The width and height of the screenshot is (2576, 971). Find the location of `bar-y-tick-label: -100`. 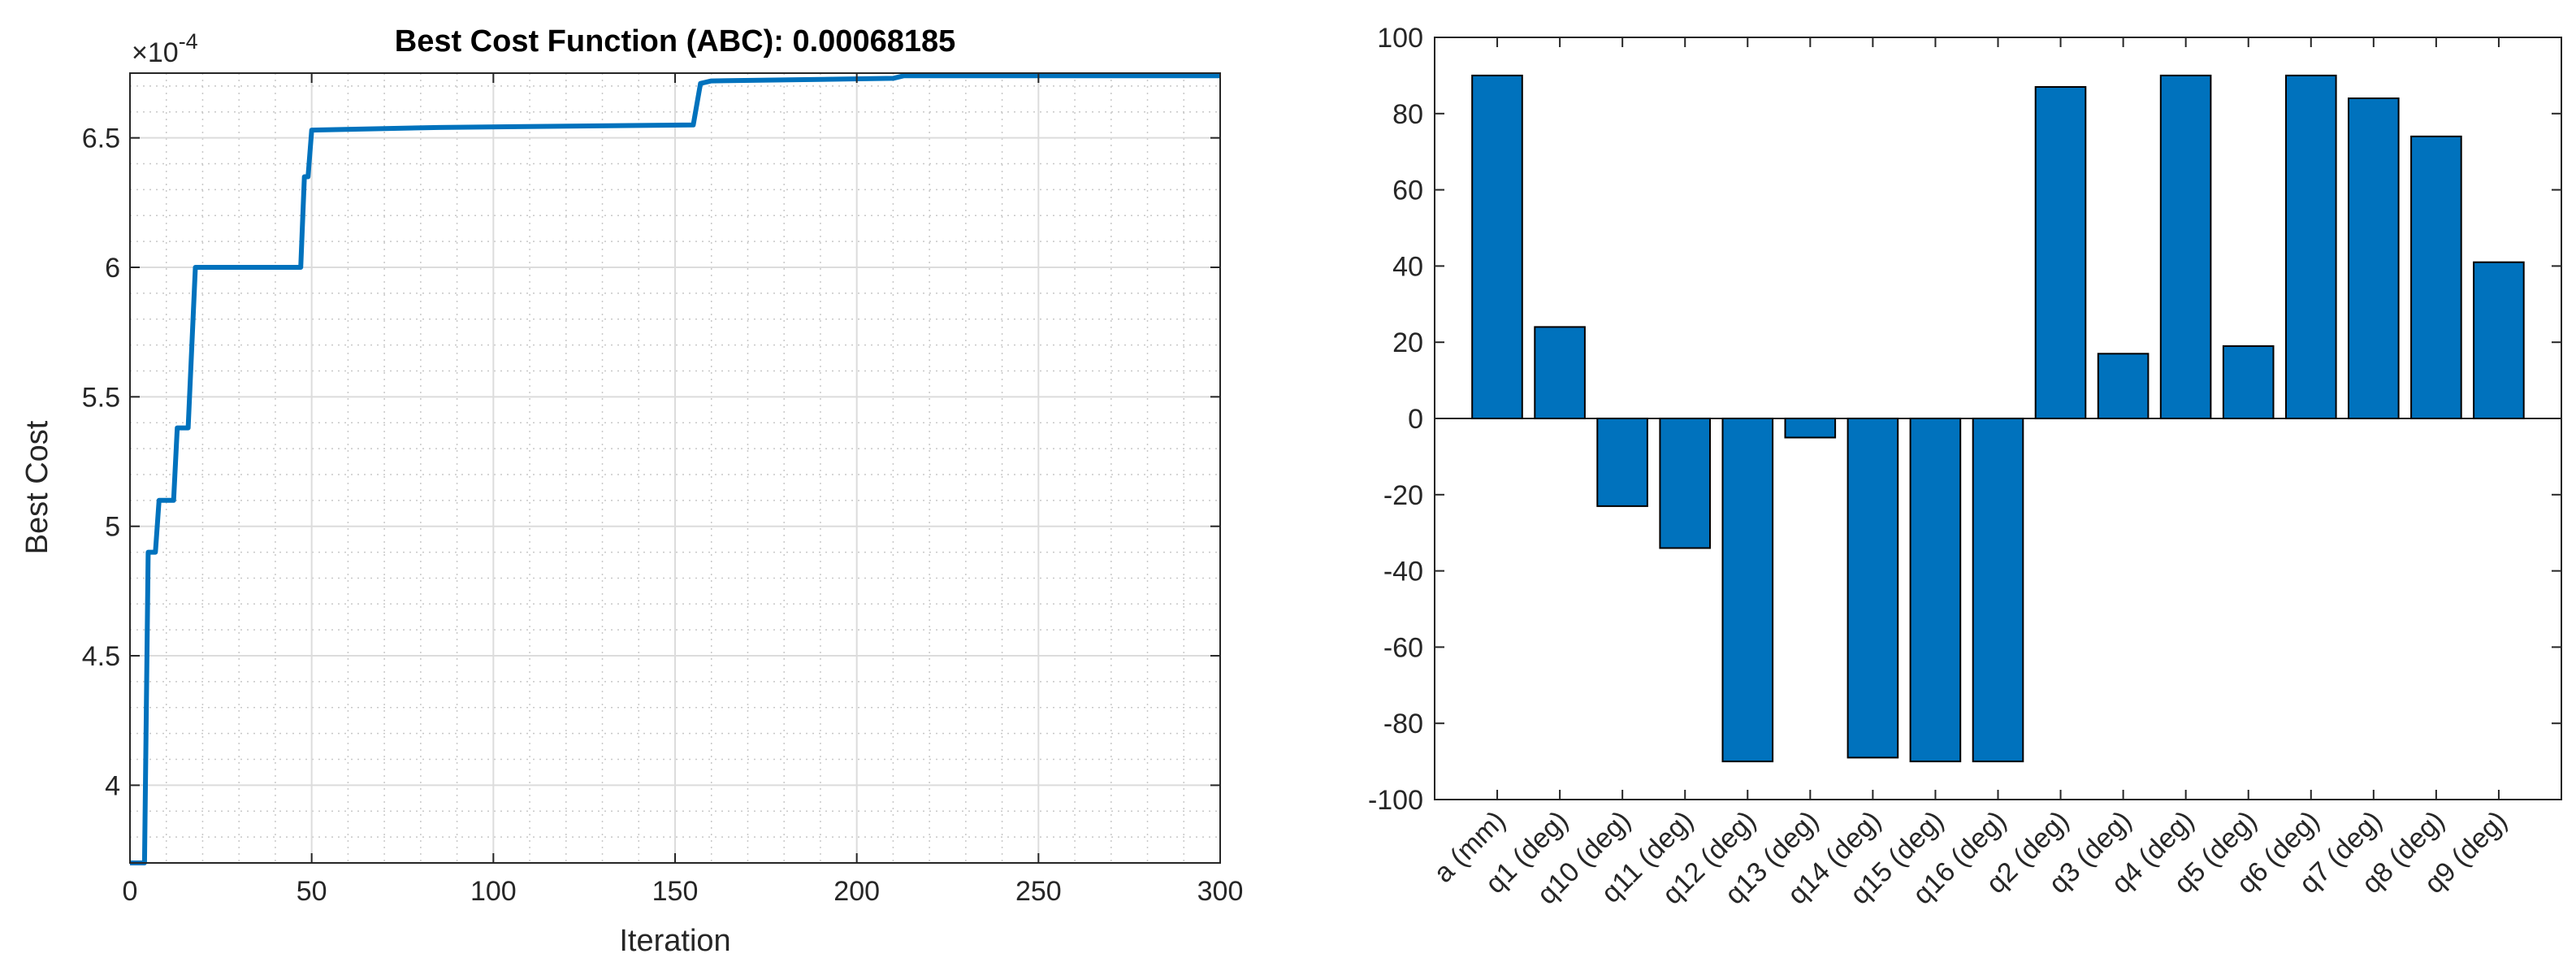

bar-y-tick-label: -100 is located at coordinates (1395, 800).